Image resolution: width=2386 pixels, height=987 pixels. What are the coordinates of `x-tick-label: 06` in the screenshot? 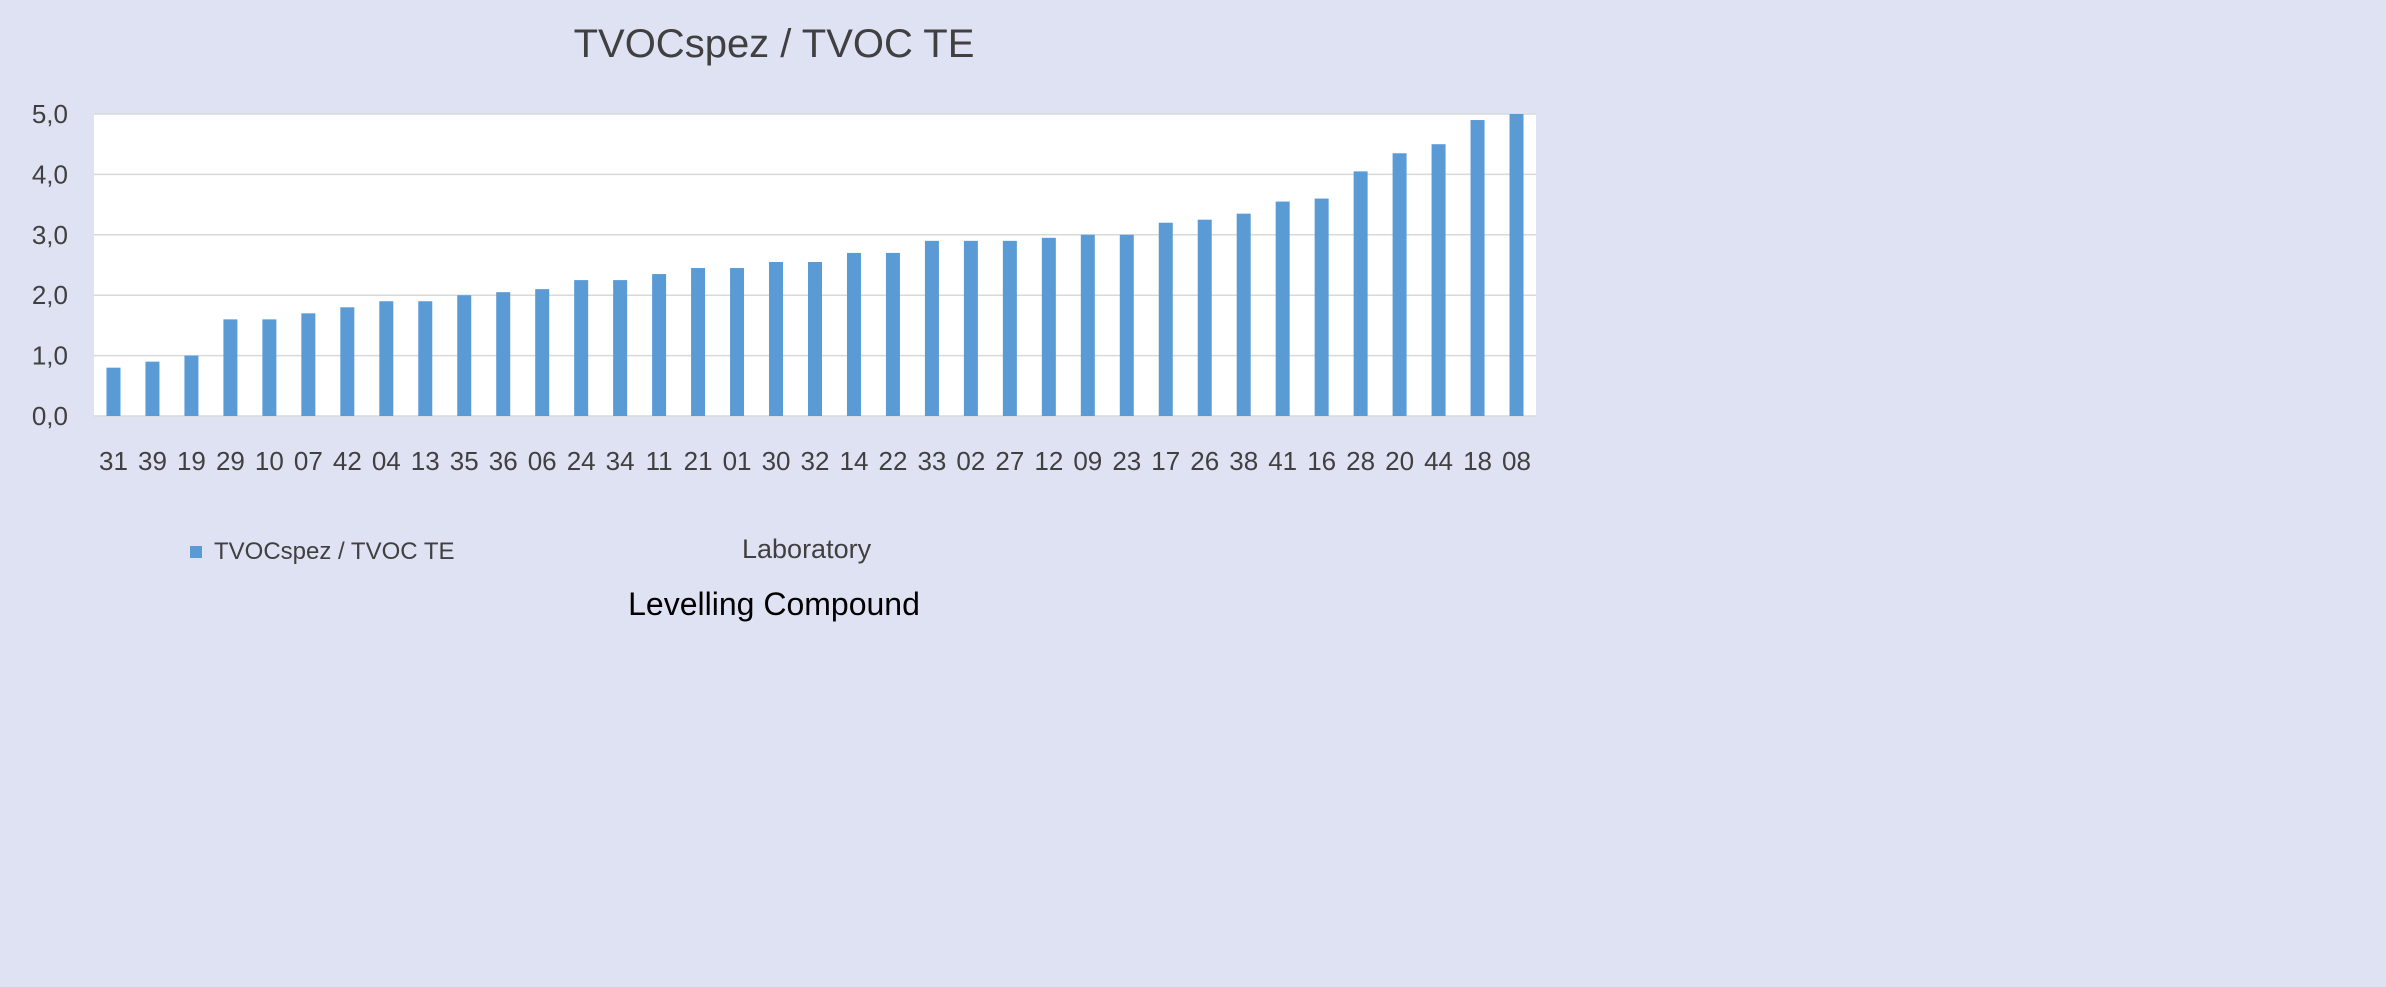 It's located at (542, 461).